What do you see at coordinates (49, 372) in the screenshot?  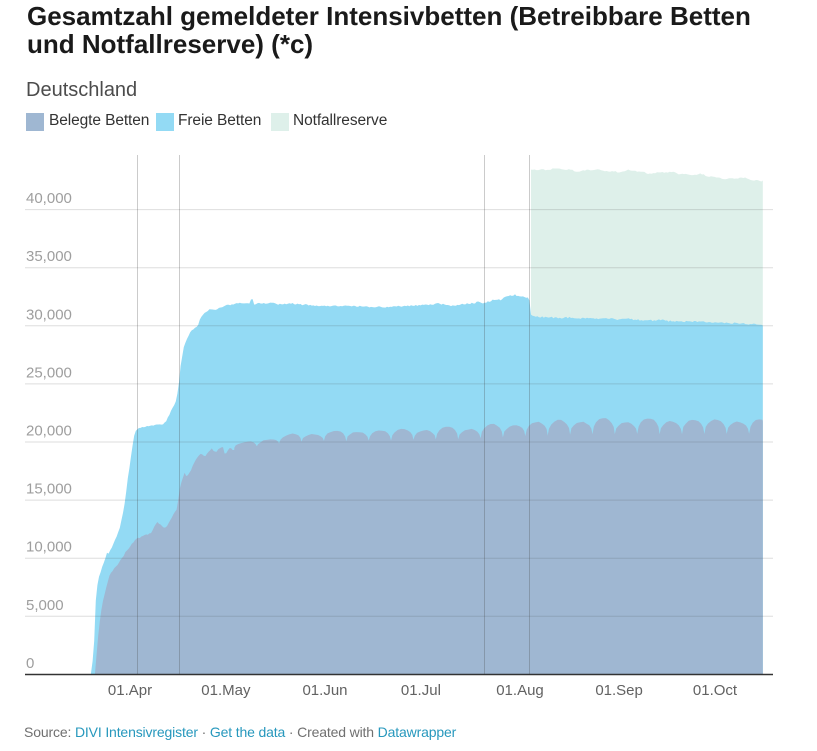 I see `svg-text: 25,000` at bounding box center [49, 372].